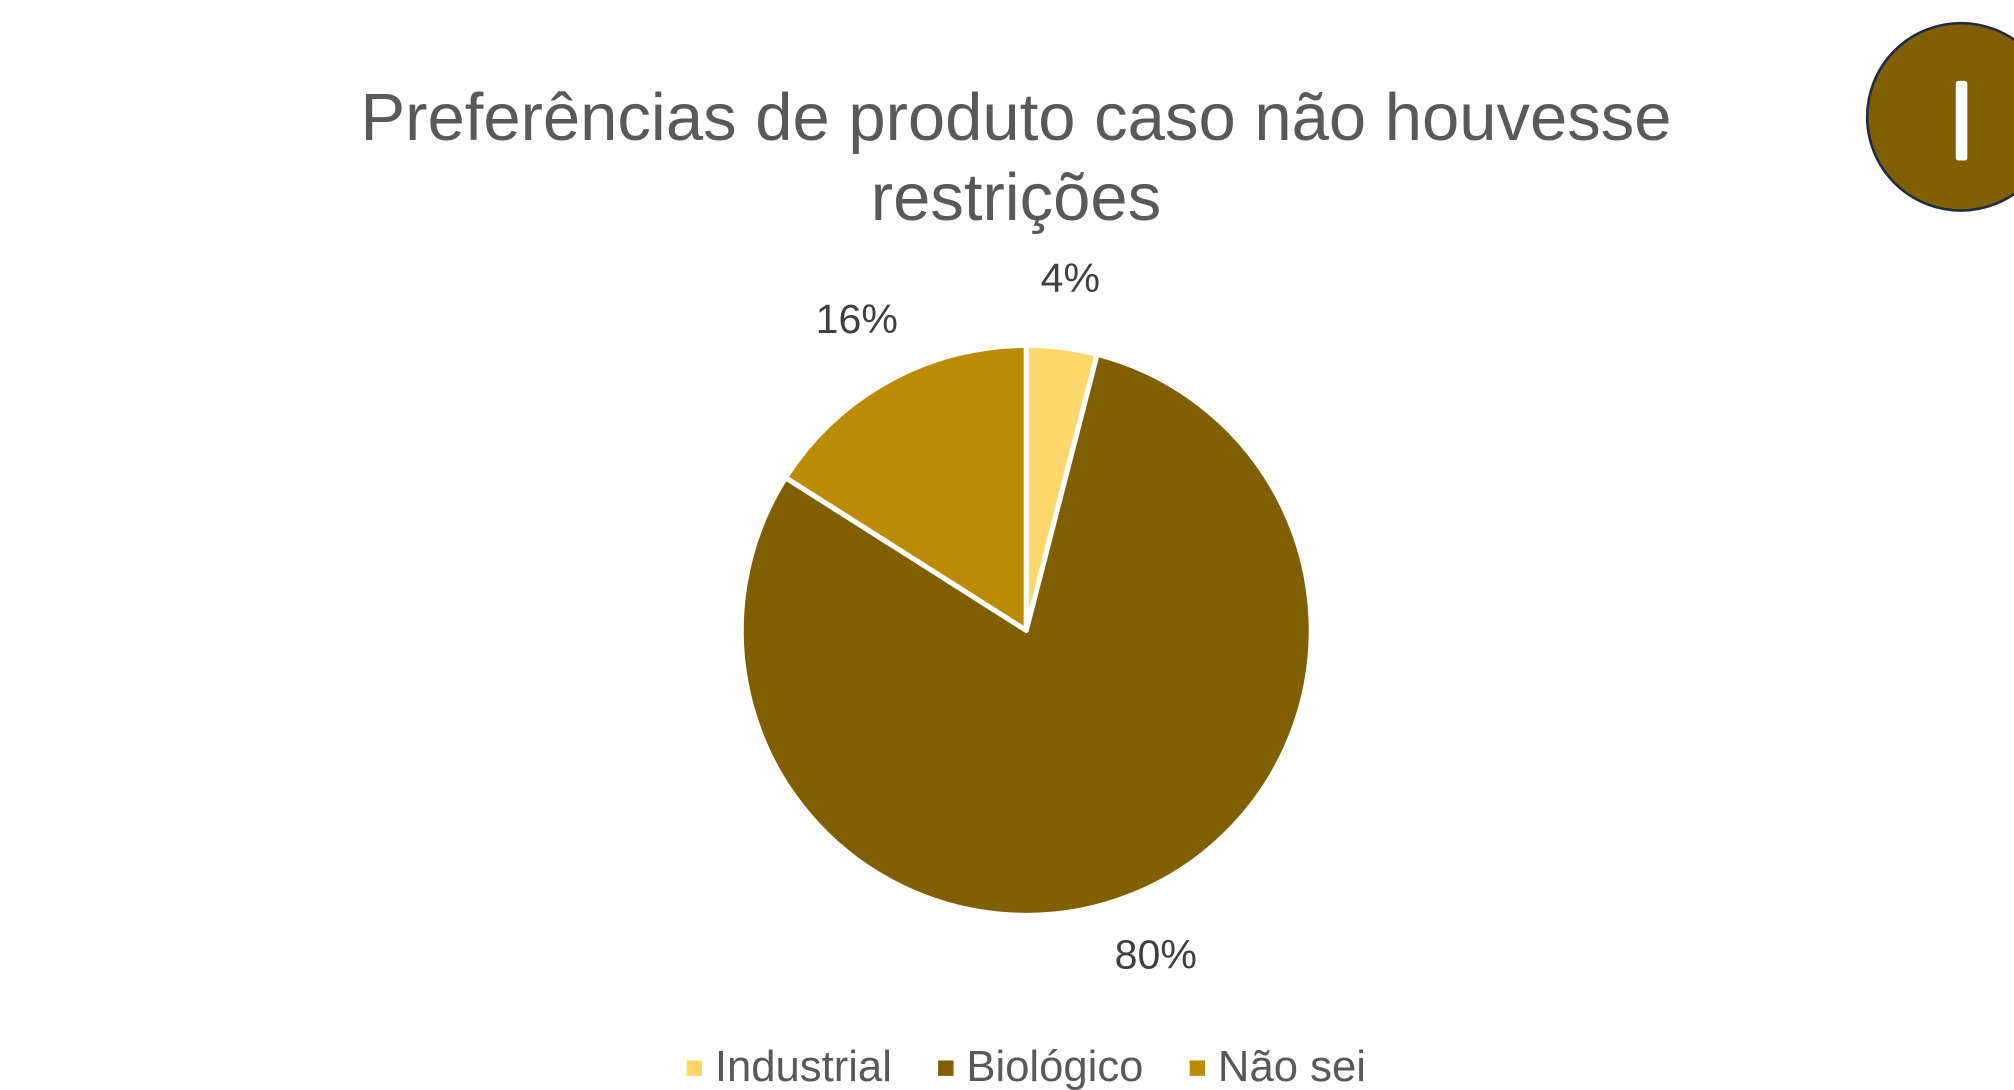 This screenshot has width=2014, height=1090. Describe the element at coordinates (1054, 1066) in the screenshot. I see `legend-label: Biológico` at that location.